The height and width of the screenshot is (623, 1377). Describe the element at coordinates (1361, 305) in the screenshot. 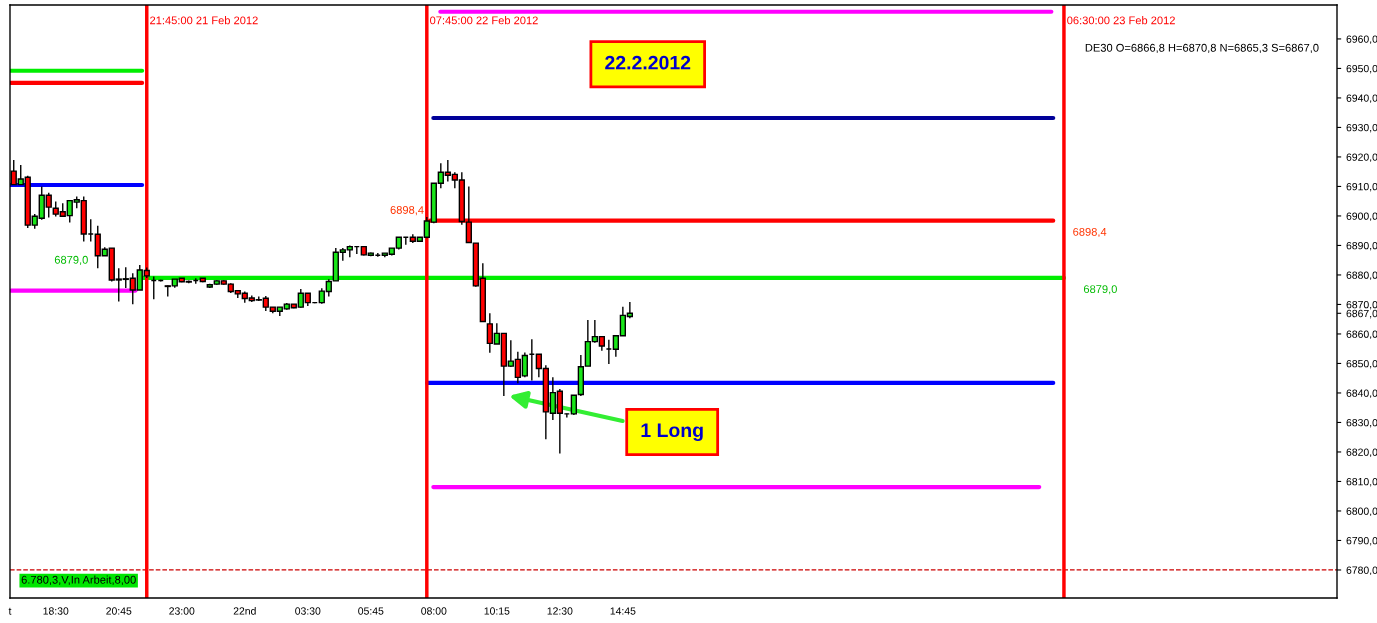

I see `y-tick-label: 6870,0` at that location.